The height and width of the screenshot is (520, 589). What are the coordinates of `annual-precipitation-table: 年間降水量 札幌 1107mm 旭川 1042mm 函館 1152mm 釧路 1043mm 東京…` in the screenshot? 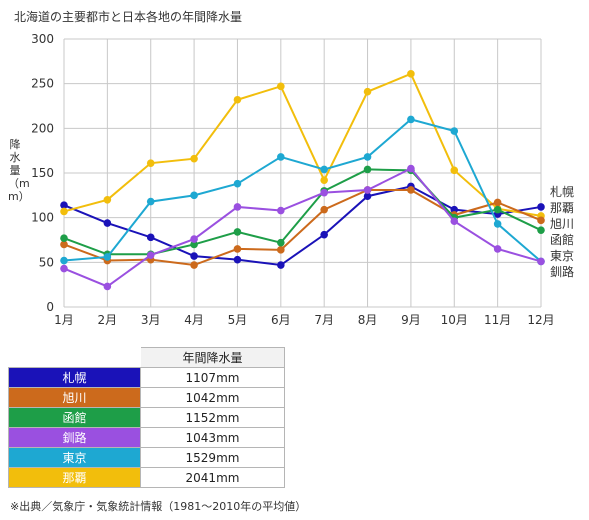 It's located at (146, 417).